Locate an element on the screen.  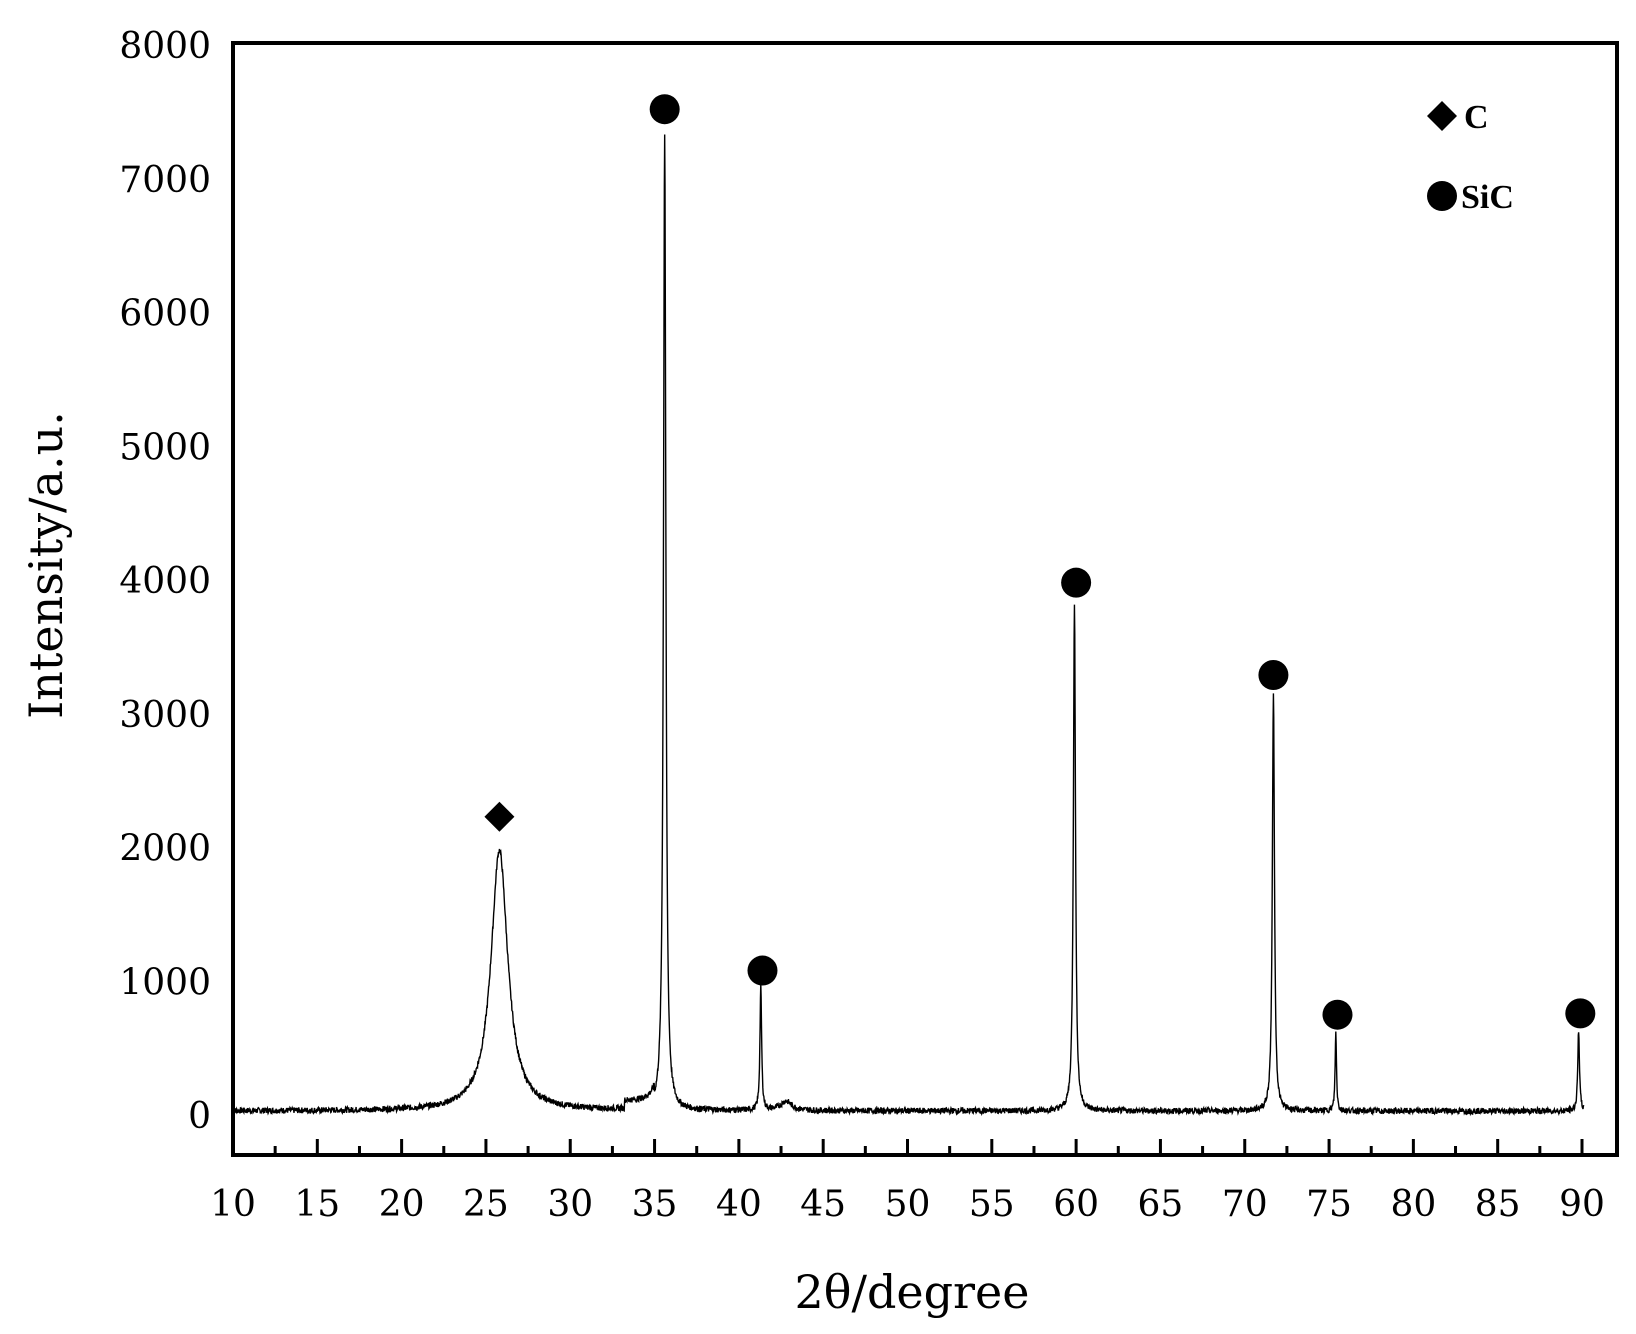
x-tick-label: 25 is located at coordinates (486, 1204).